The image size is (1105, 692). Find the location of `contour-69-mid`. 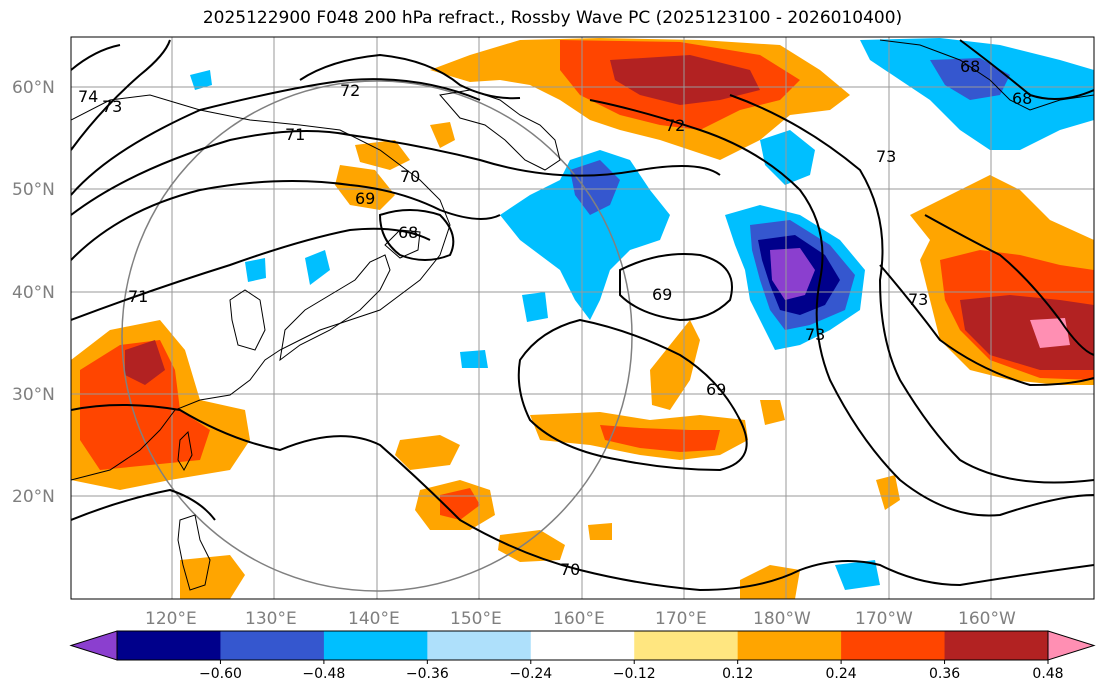

contour-69-mid is located at coordinates (676, 287).